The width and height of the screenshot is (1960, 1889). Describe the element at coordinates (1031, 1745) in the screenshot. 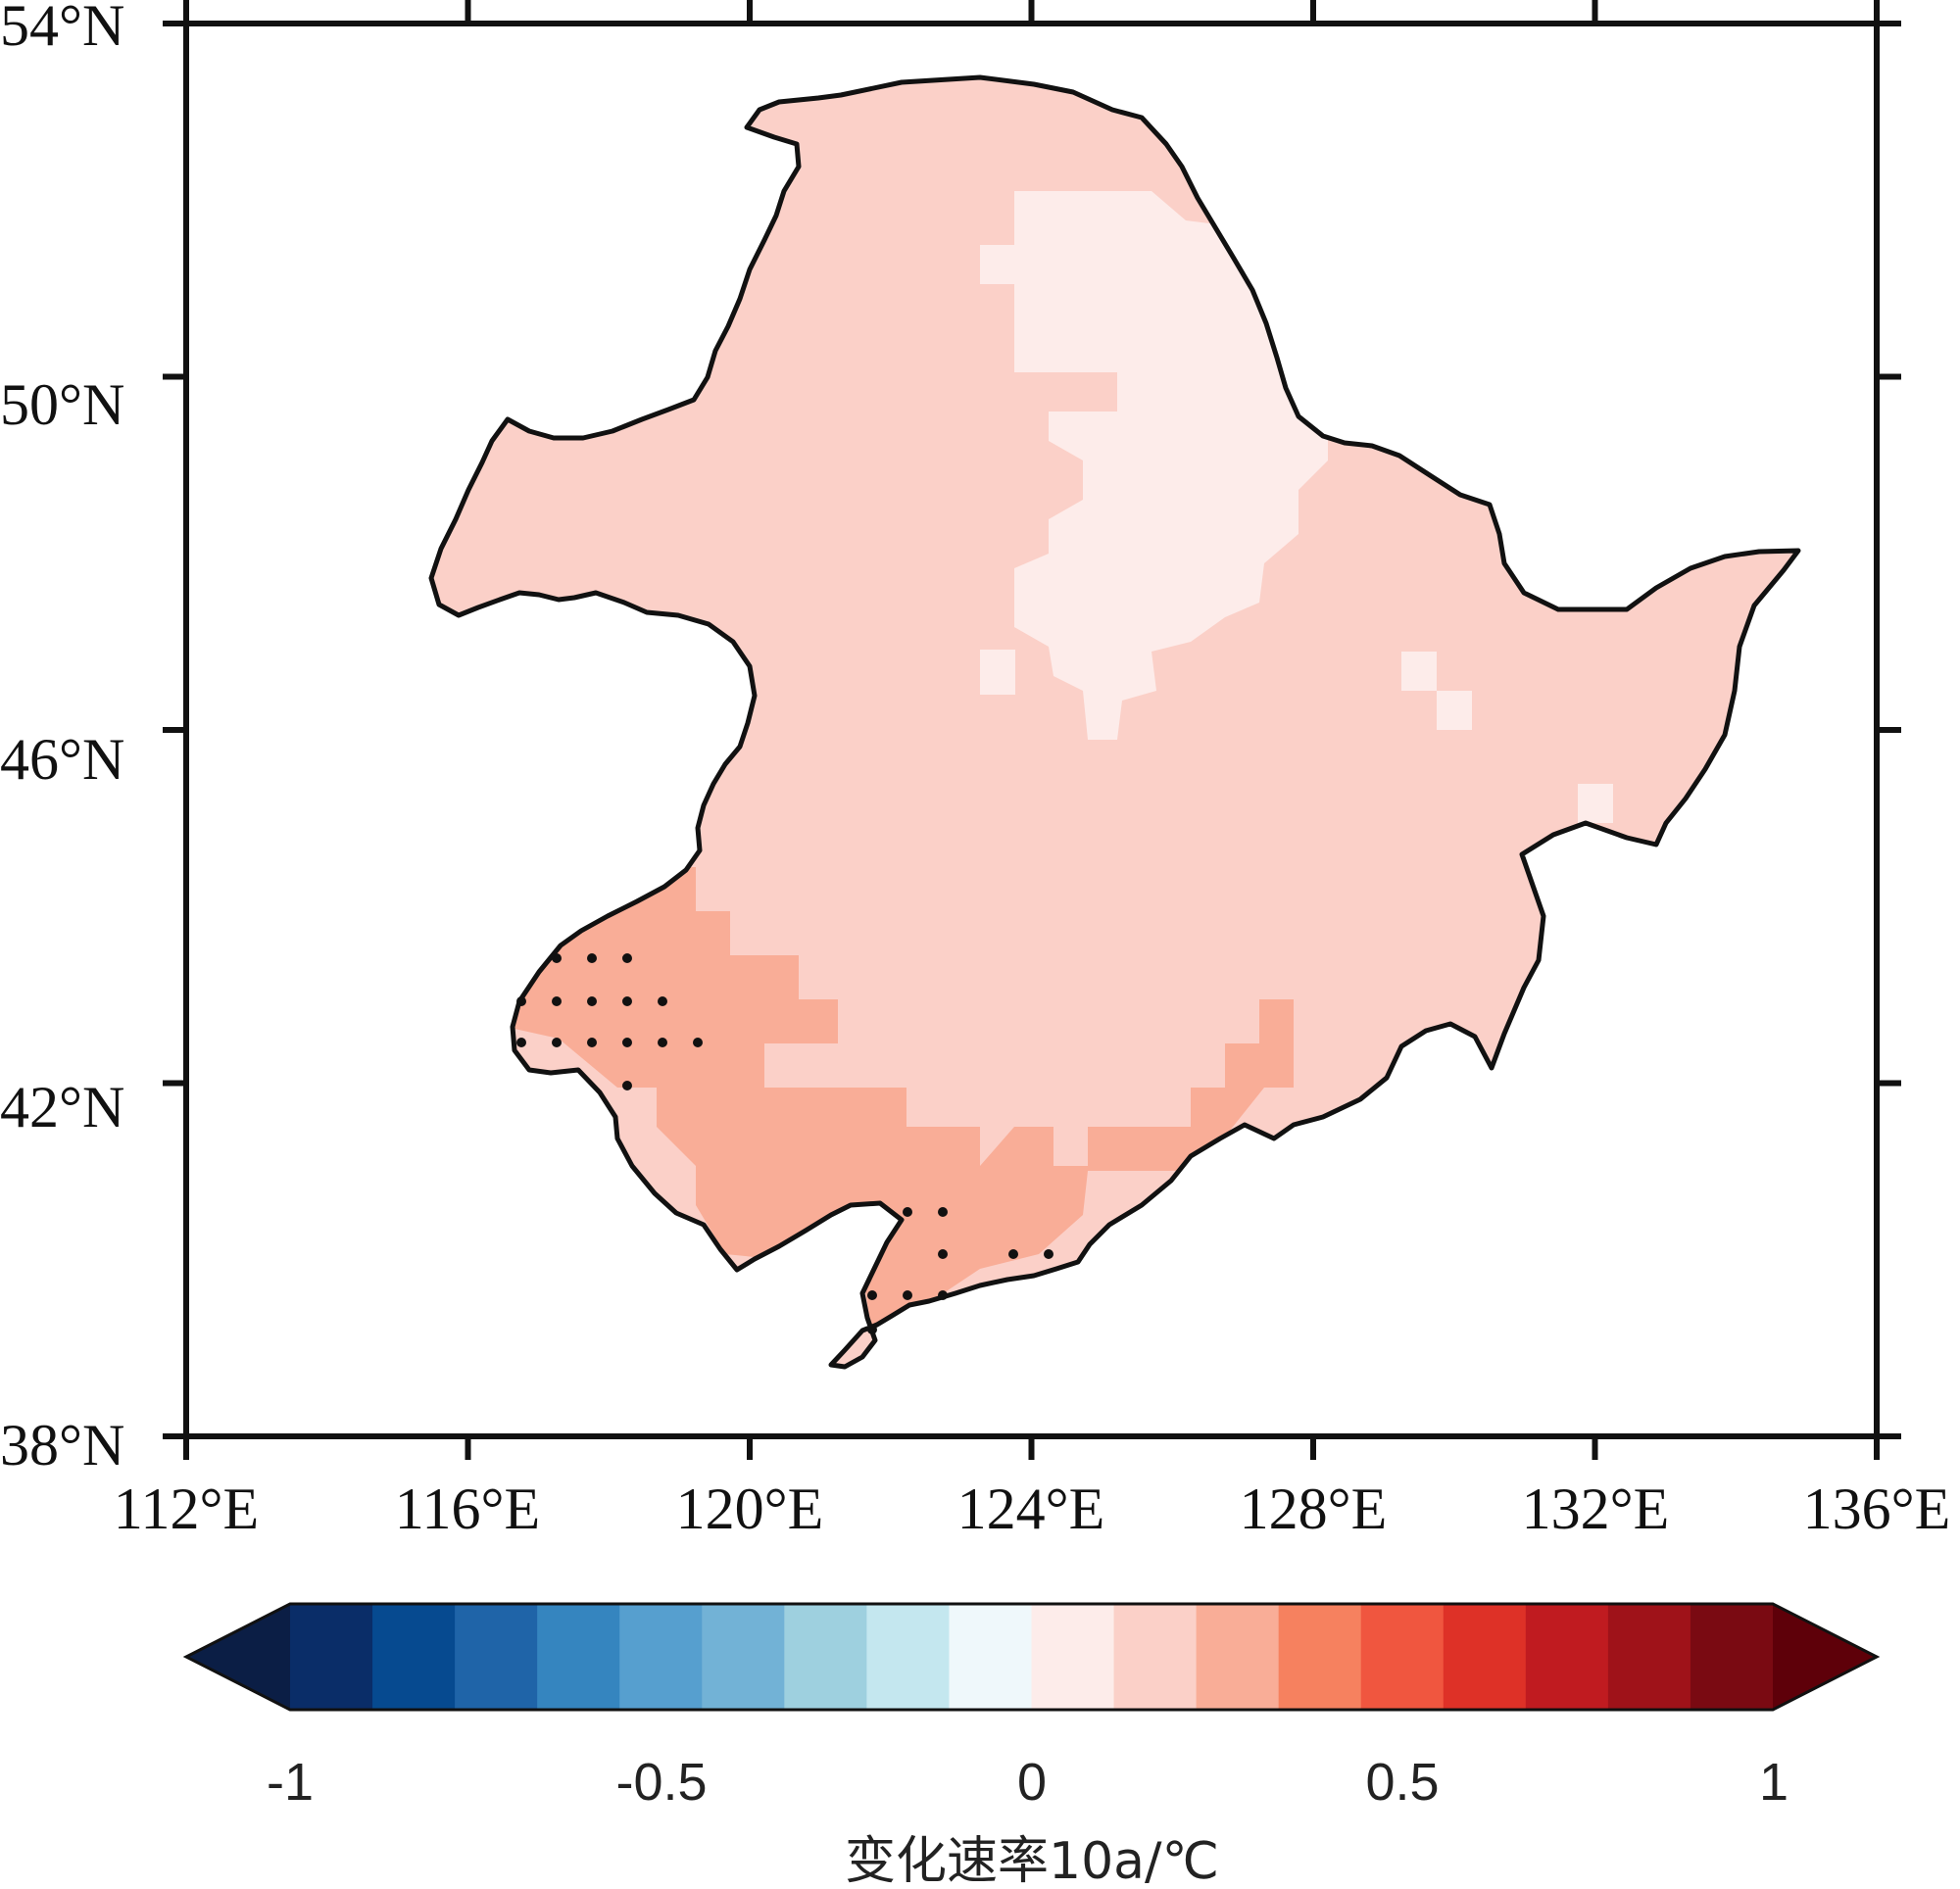

I see `colorbar: -1 -0.5 0 0.5 1 变化速率10a/℃` at that location.